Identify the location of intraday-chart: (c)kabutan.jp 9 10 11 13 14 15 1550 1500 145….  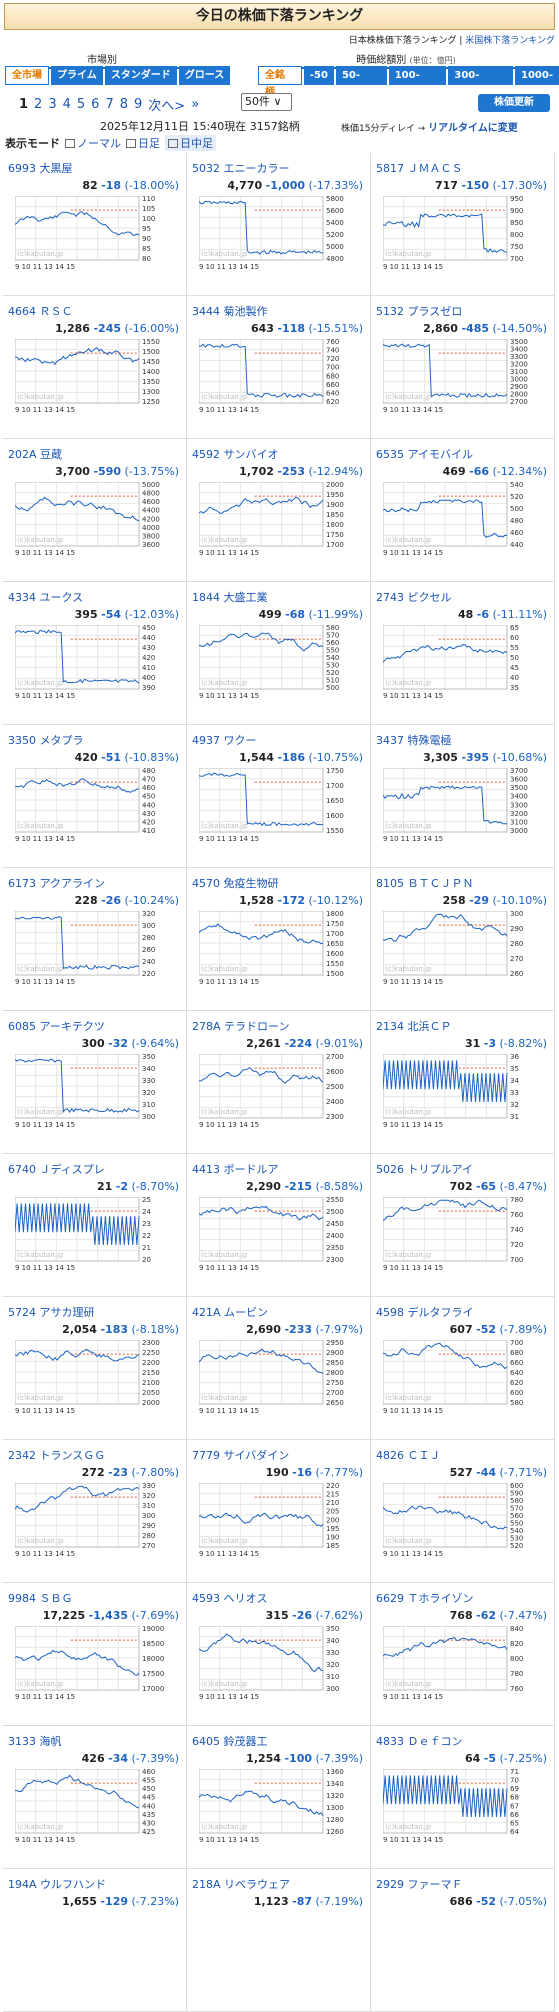
(98, 379).